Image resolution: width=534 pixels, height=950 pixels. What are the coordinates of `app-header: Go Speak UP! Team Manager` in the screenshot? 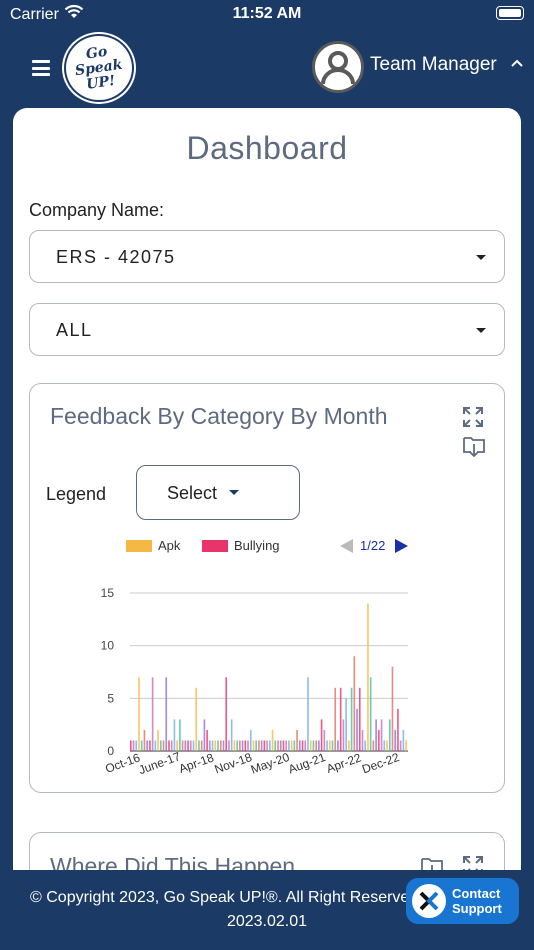 It's located at (267, 69).